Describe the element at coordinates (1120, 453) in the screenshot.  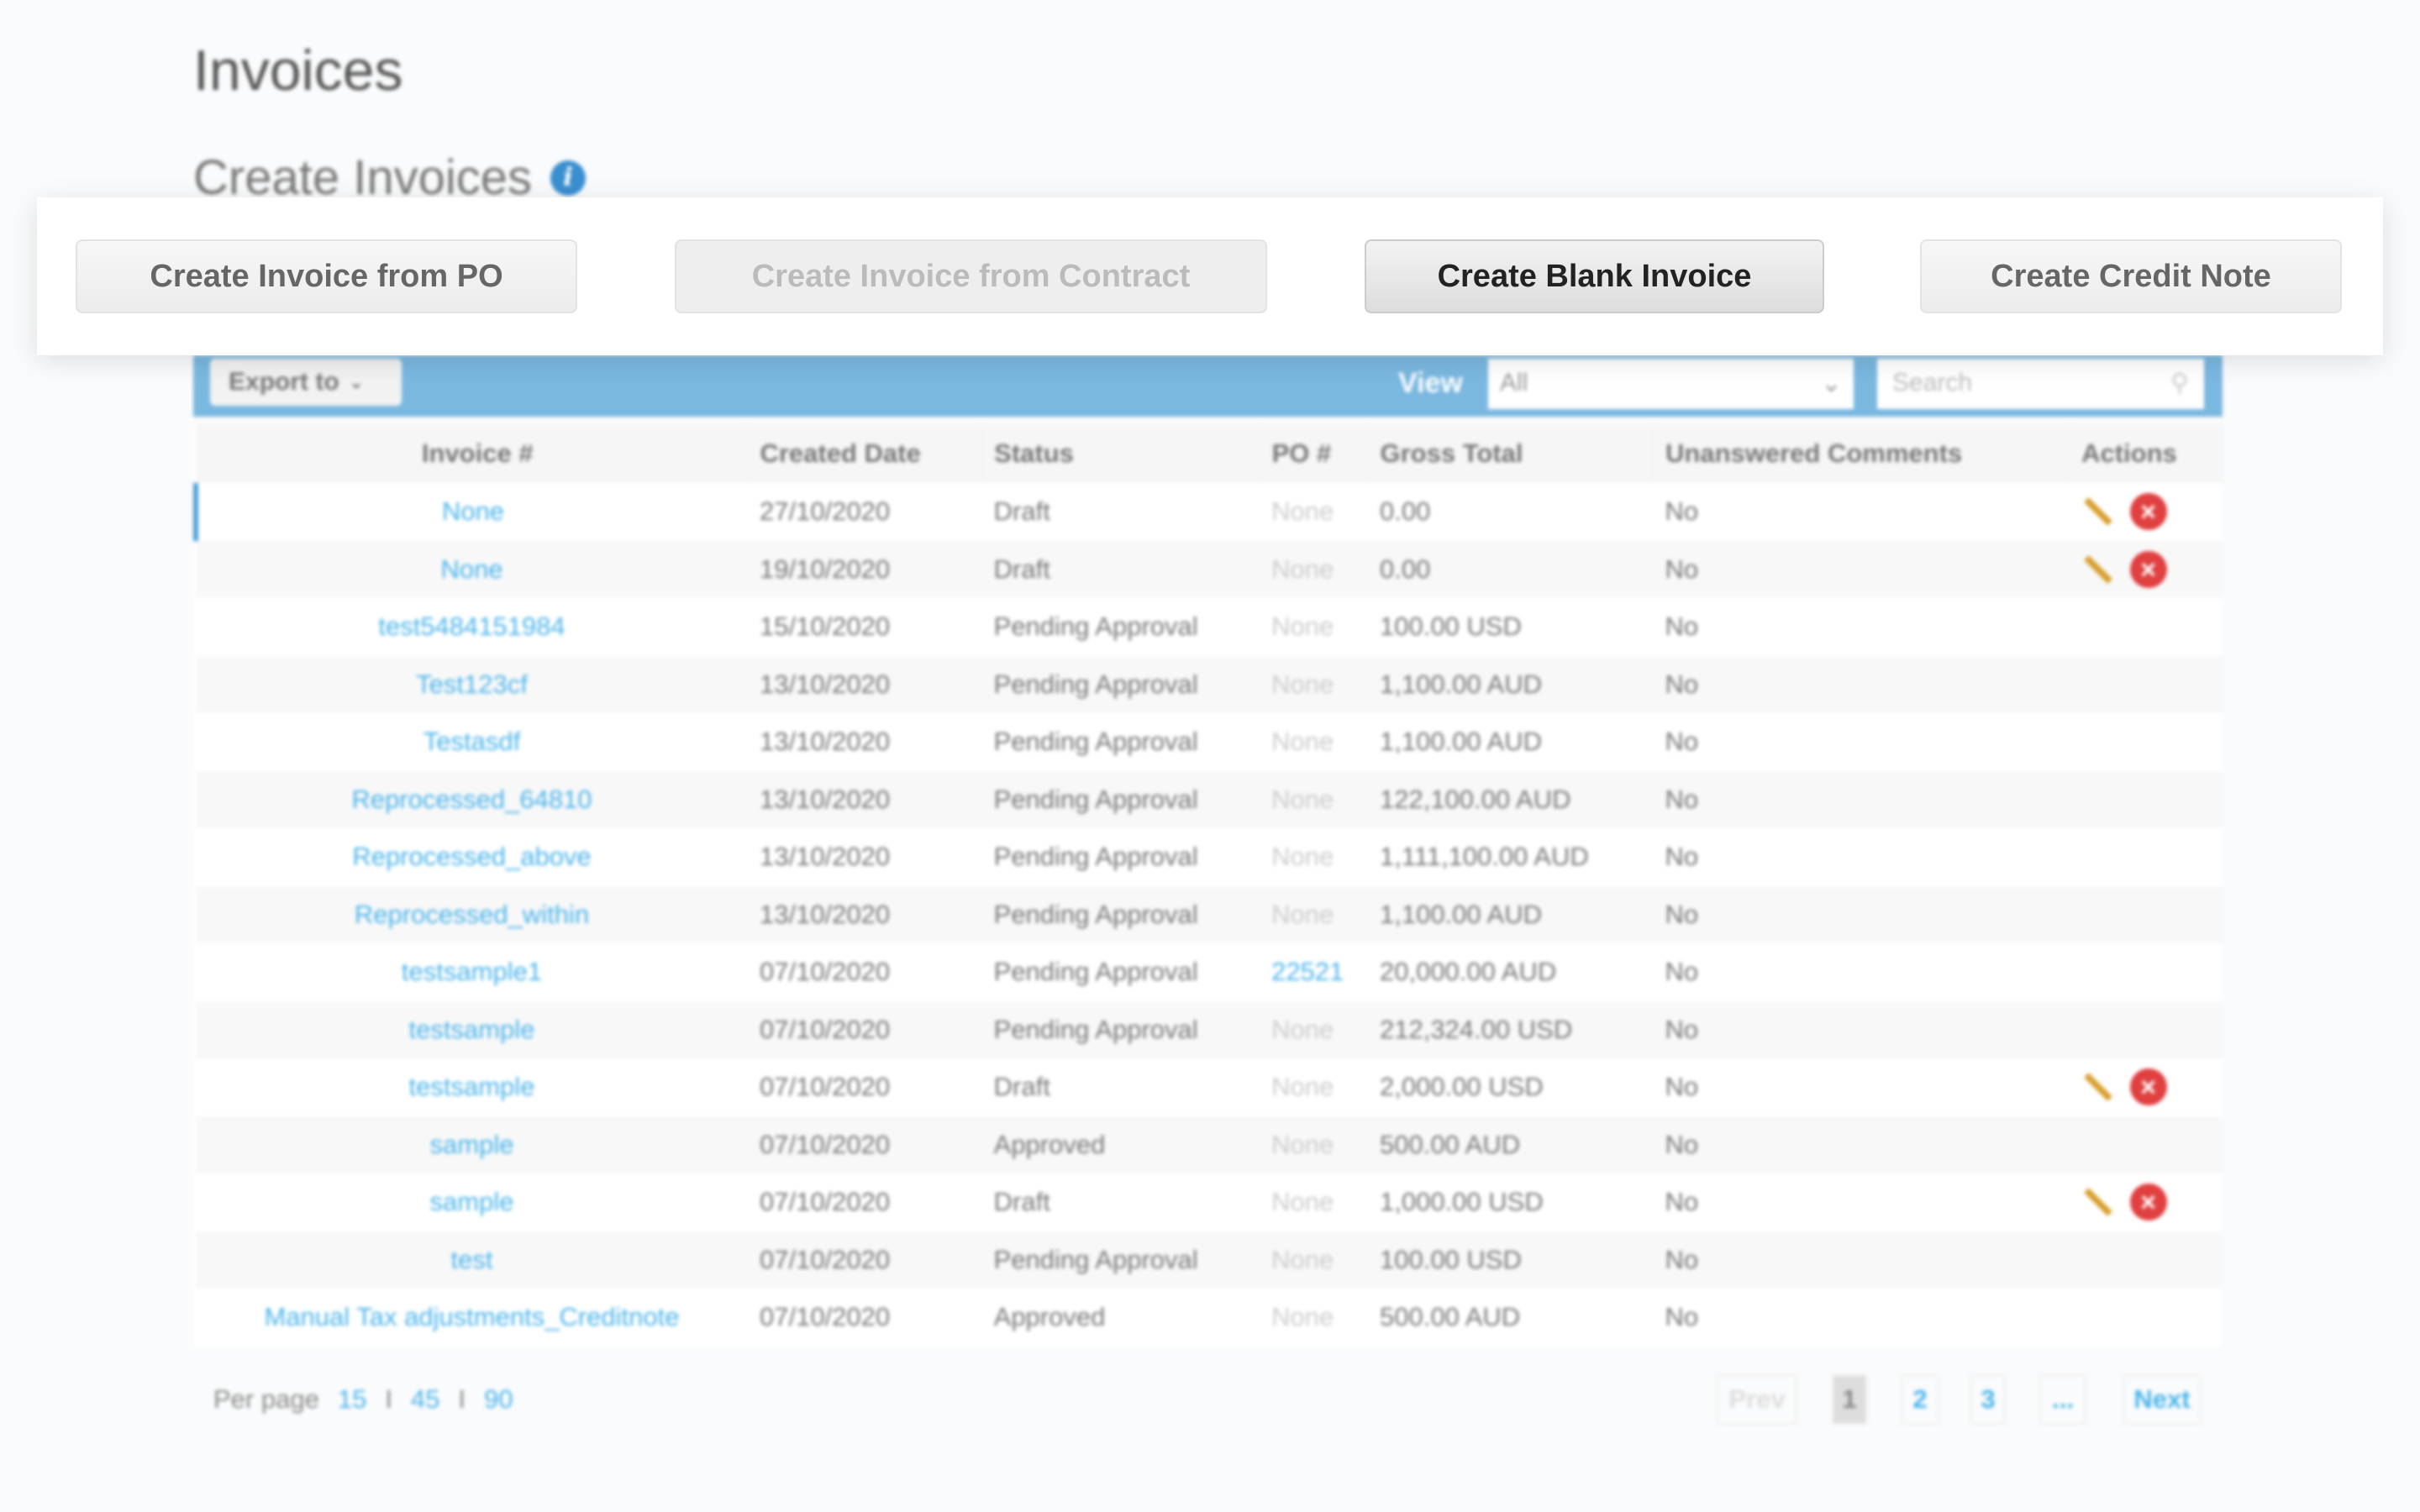
I see `column-header: Status` at that location.